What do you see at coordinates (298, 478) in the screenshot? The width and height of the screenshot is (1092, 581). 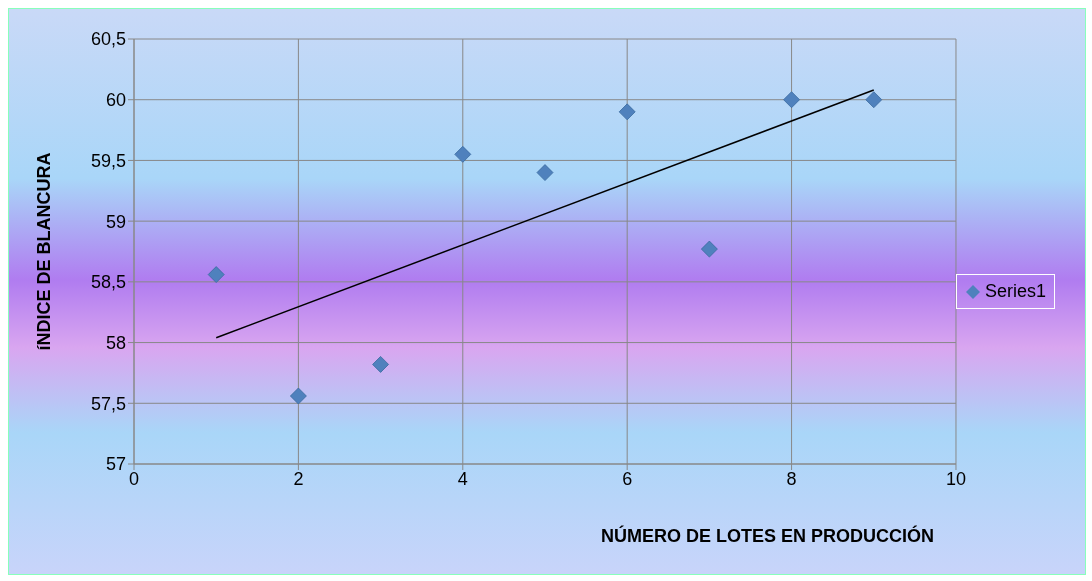 I see `x-tick-label: 2` at bounding box center [298, 478].